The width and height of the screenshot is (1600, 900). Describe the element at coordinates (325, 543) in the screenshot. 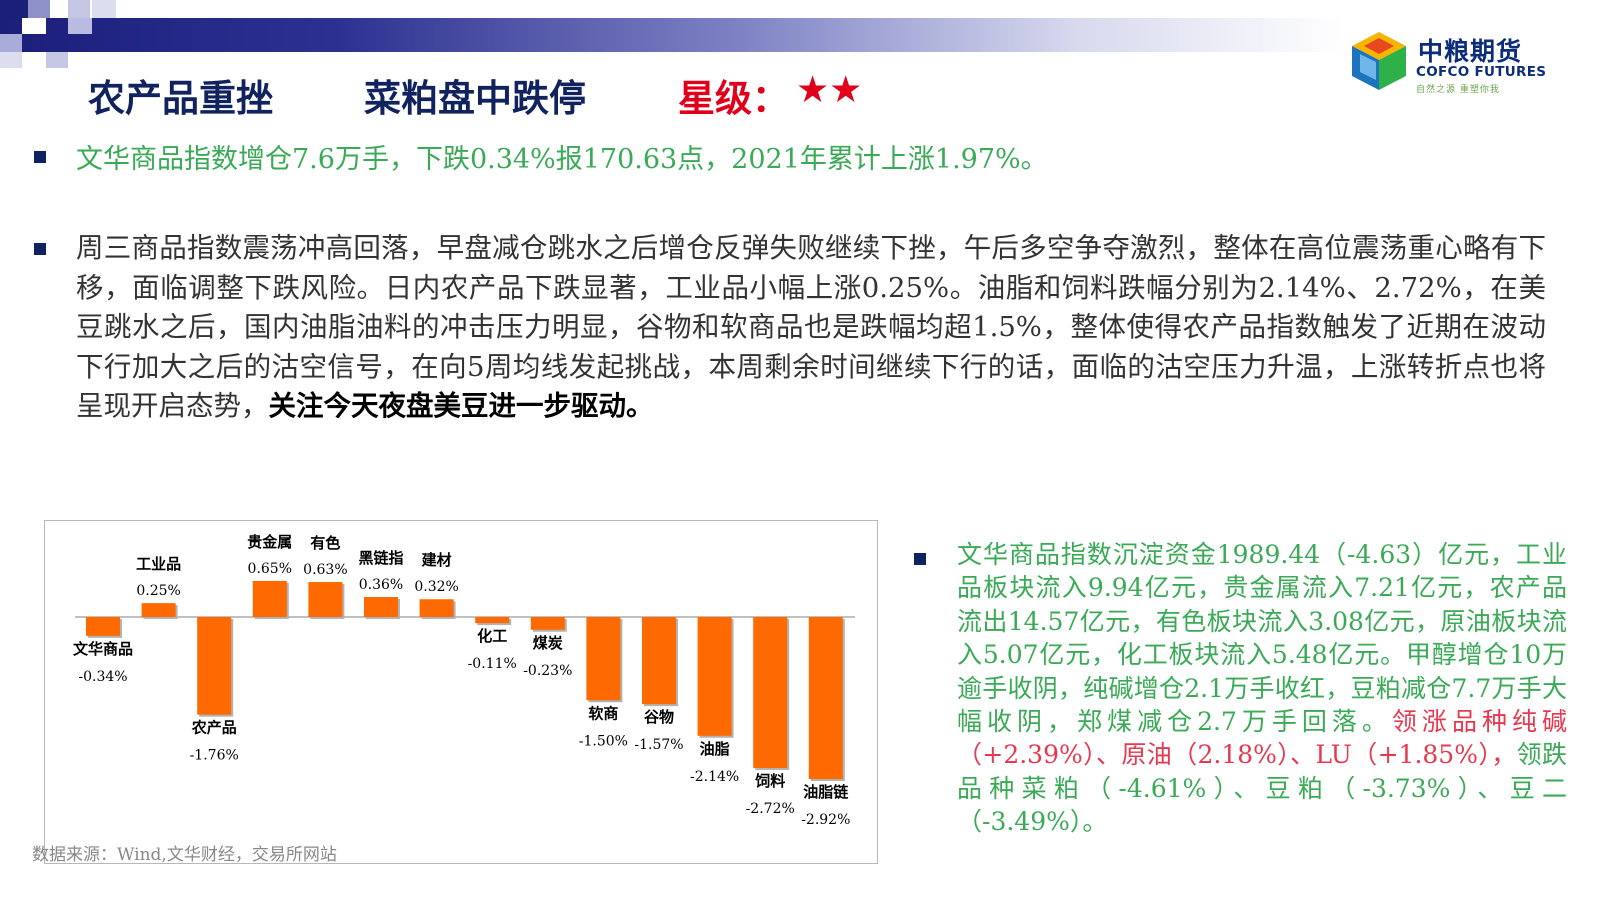

I see `category-label: 有色` at that location.